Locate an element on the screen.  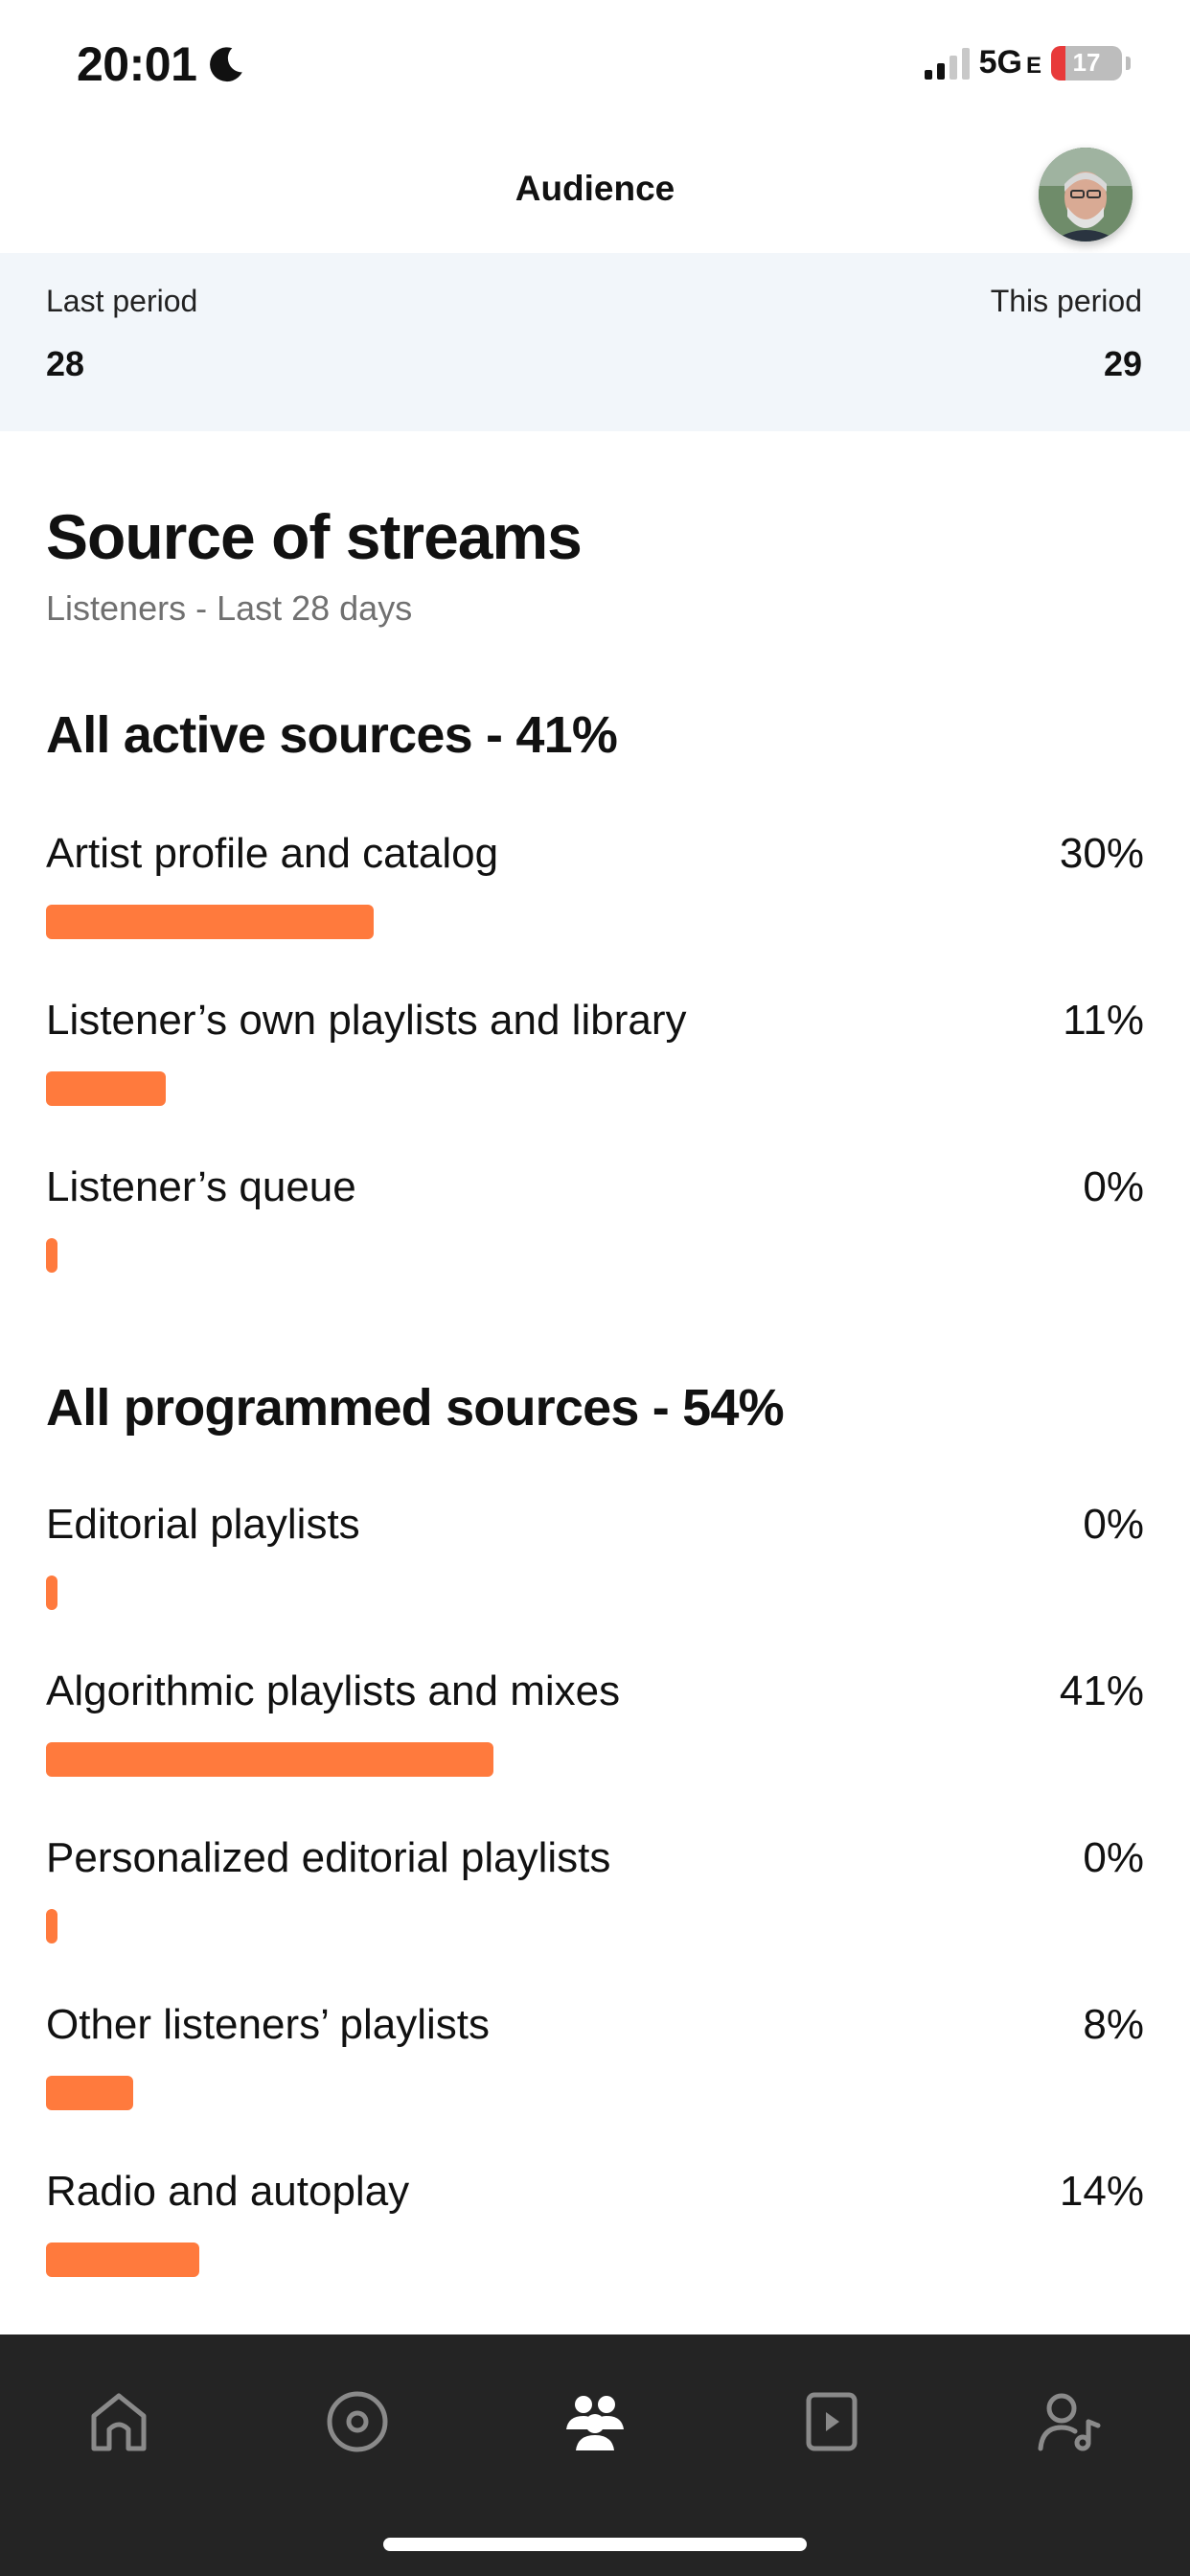
tab-music is located at coordinates (357, 2422).